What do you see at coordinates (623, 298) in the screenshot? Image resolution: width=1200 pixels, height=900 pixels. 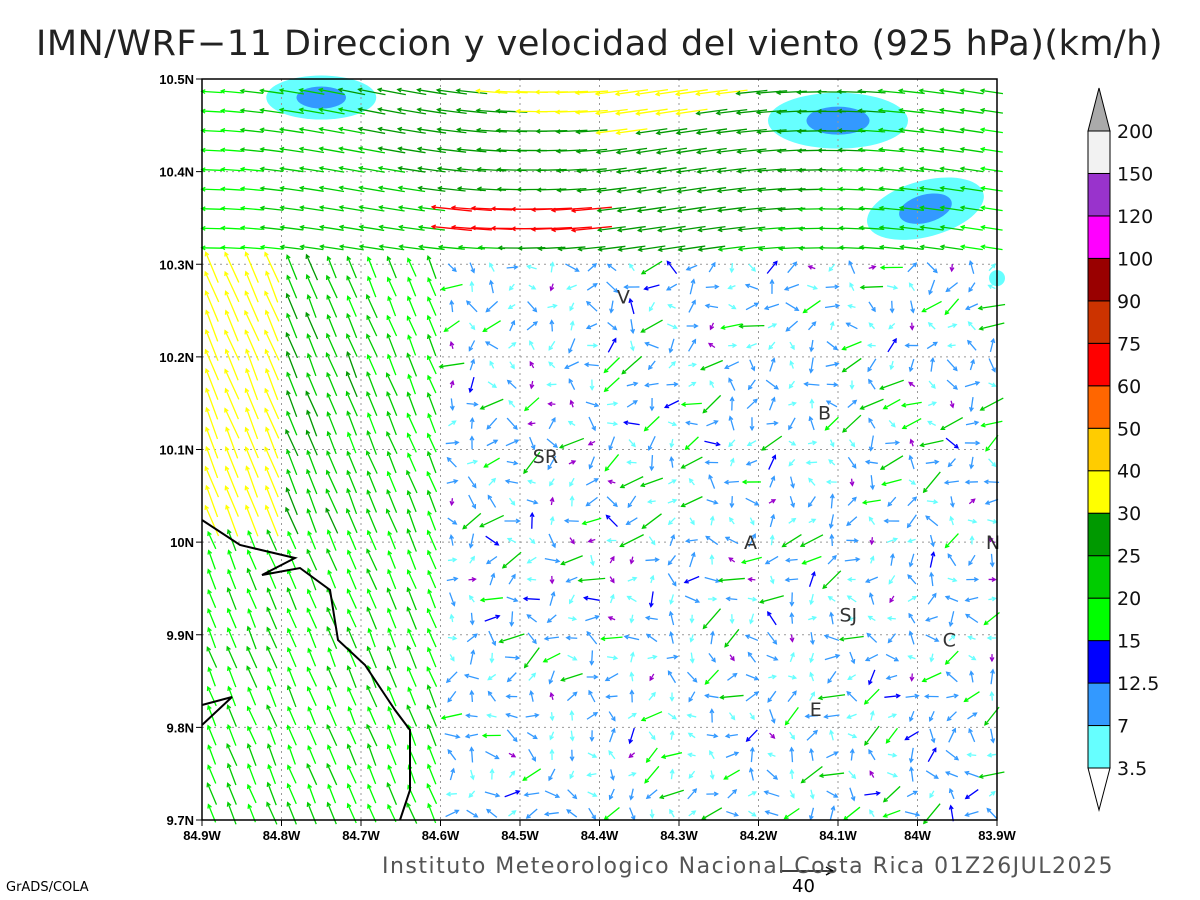 I see `city-label: V` at bounding box center [623, 298].